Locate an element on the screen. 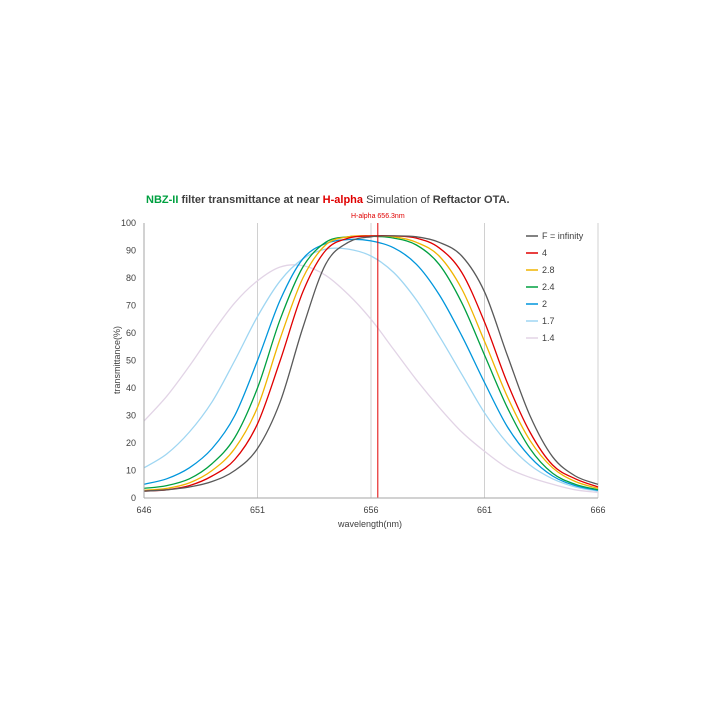 Image resolution: width=720 pixels, height=720 pixels. title-halpha: H-alpha is located at coordinates (343, 200).